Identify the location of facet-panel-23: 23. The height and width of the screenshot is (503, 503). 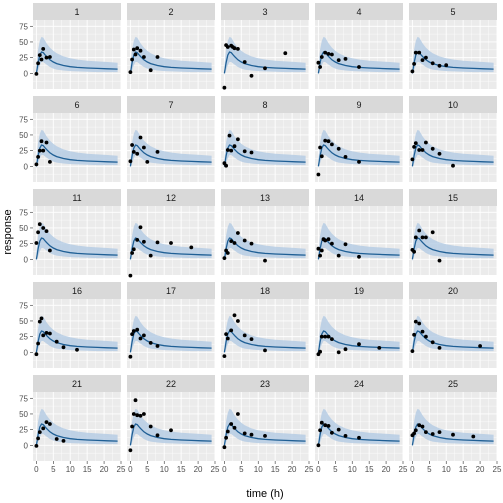
(265, 418).